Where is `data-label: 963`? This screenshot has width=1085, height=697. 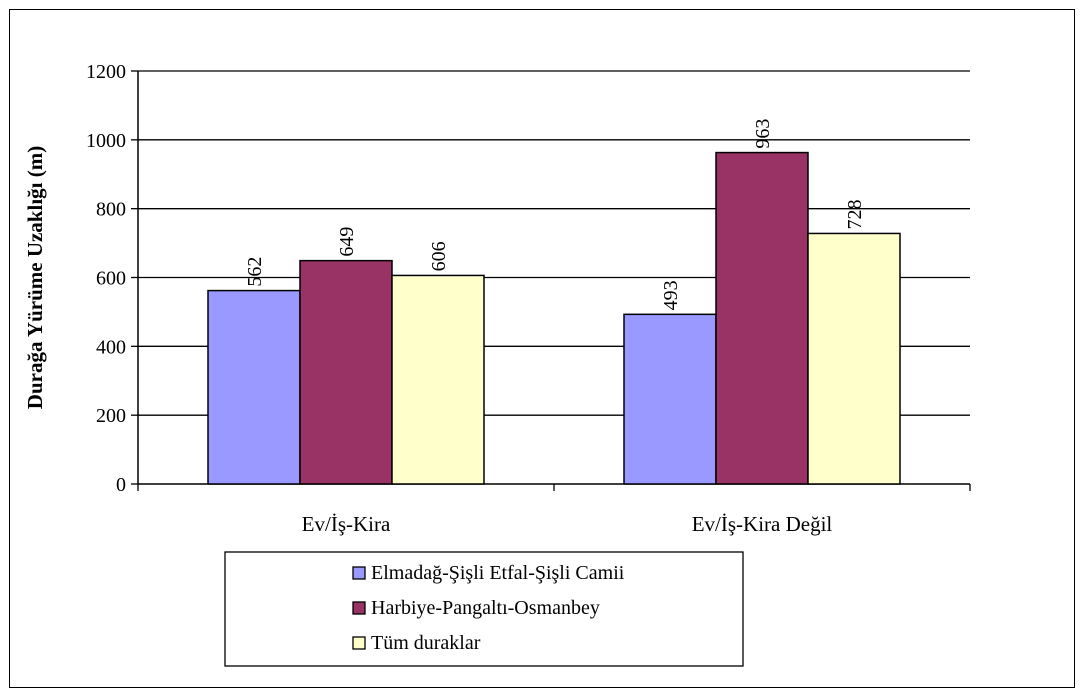
data-label: 963 is located at coordinates (763, 134).